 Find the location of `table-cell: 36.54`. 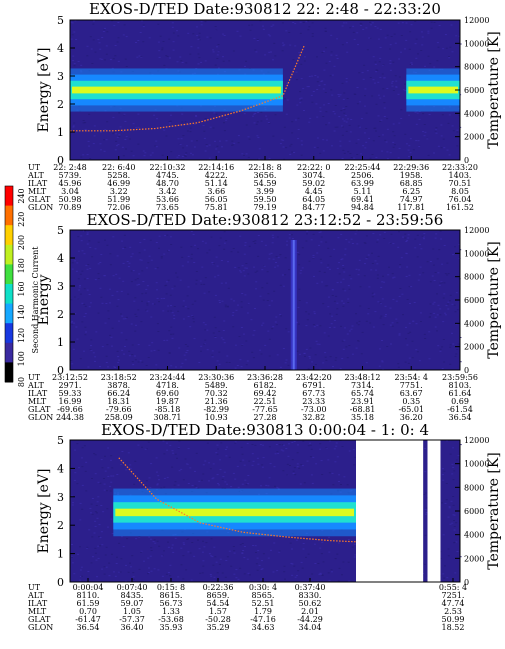

table-cell: 36.54 is located at coordinates (460, 417).